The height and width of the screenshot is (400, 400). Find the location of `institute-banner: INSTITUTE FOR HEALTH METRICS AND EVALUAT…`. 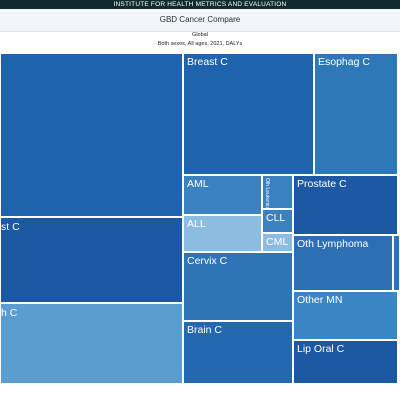

institute-banner: INSTITUTE FOR HEALTH METRICS AND EVALUAT… is located at coordinates (200, 4).